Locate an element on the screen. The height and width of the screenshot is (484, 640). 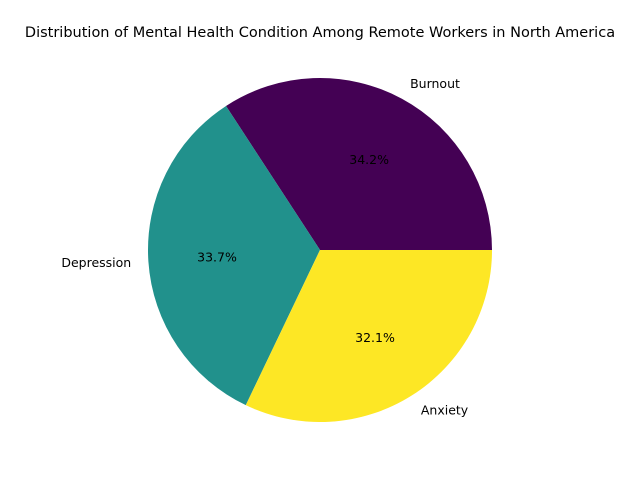
slice-label-anxiety: Anxiety is located at coordinates (445, 410).